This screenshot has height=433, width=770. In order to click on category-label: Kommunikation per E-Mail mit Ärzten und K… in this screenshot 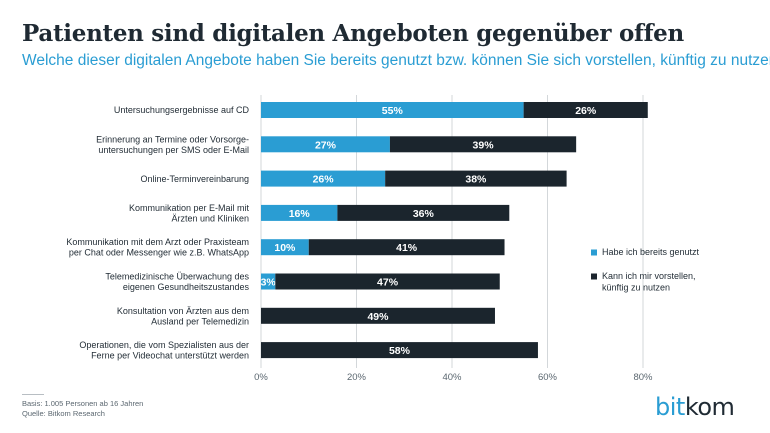, I will do `click(189, 213)`.